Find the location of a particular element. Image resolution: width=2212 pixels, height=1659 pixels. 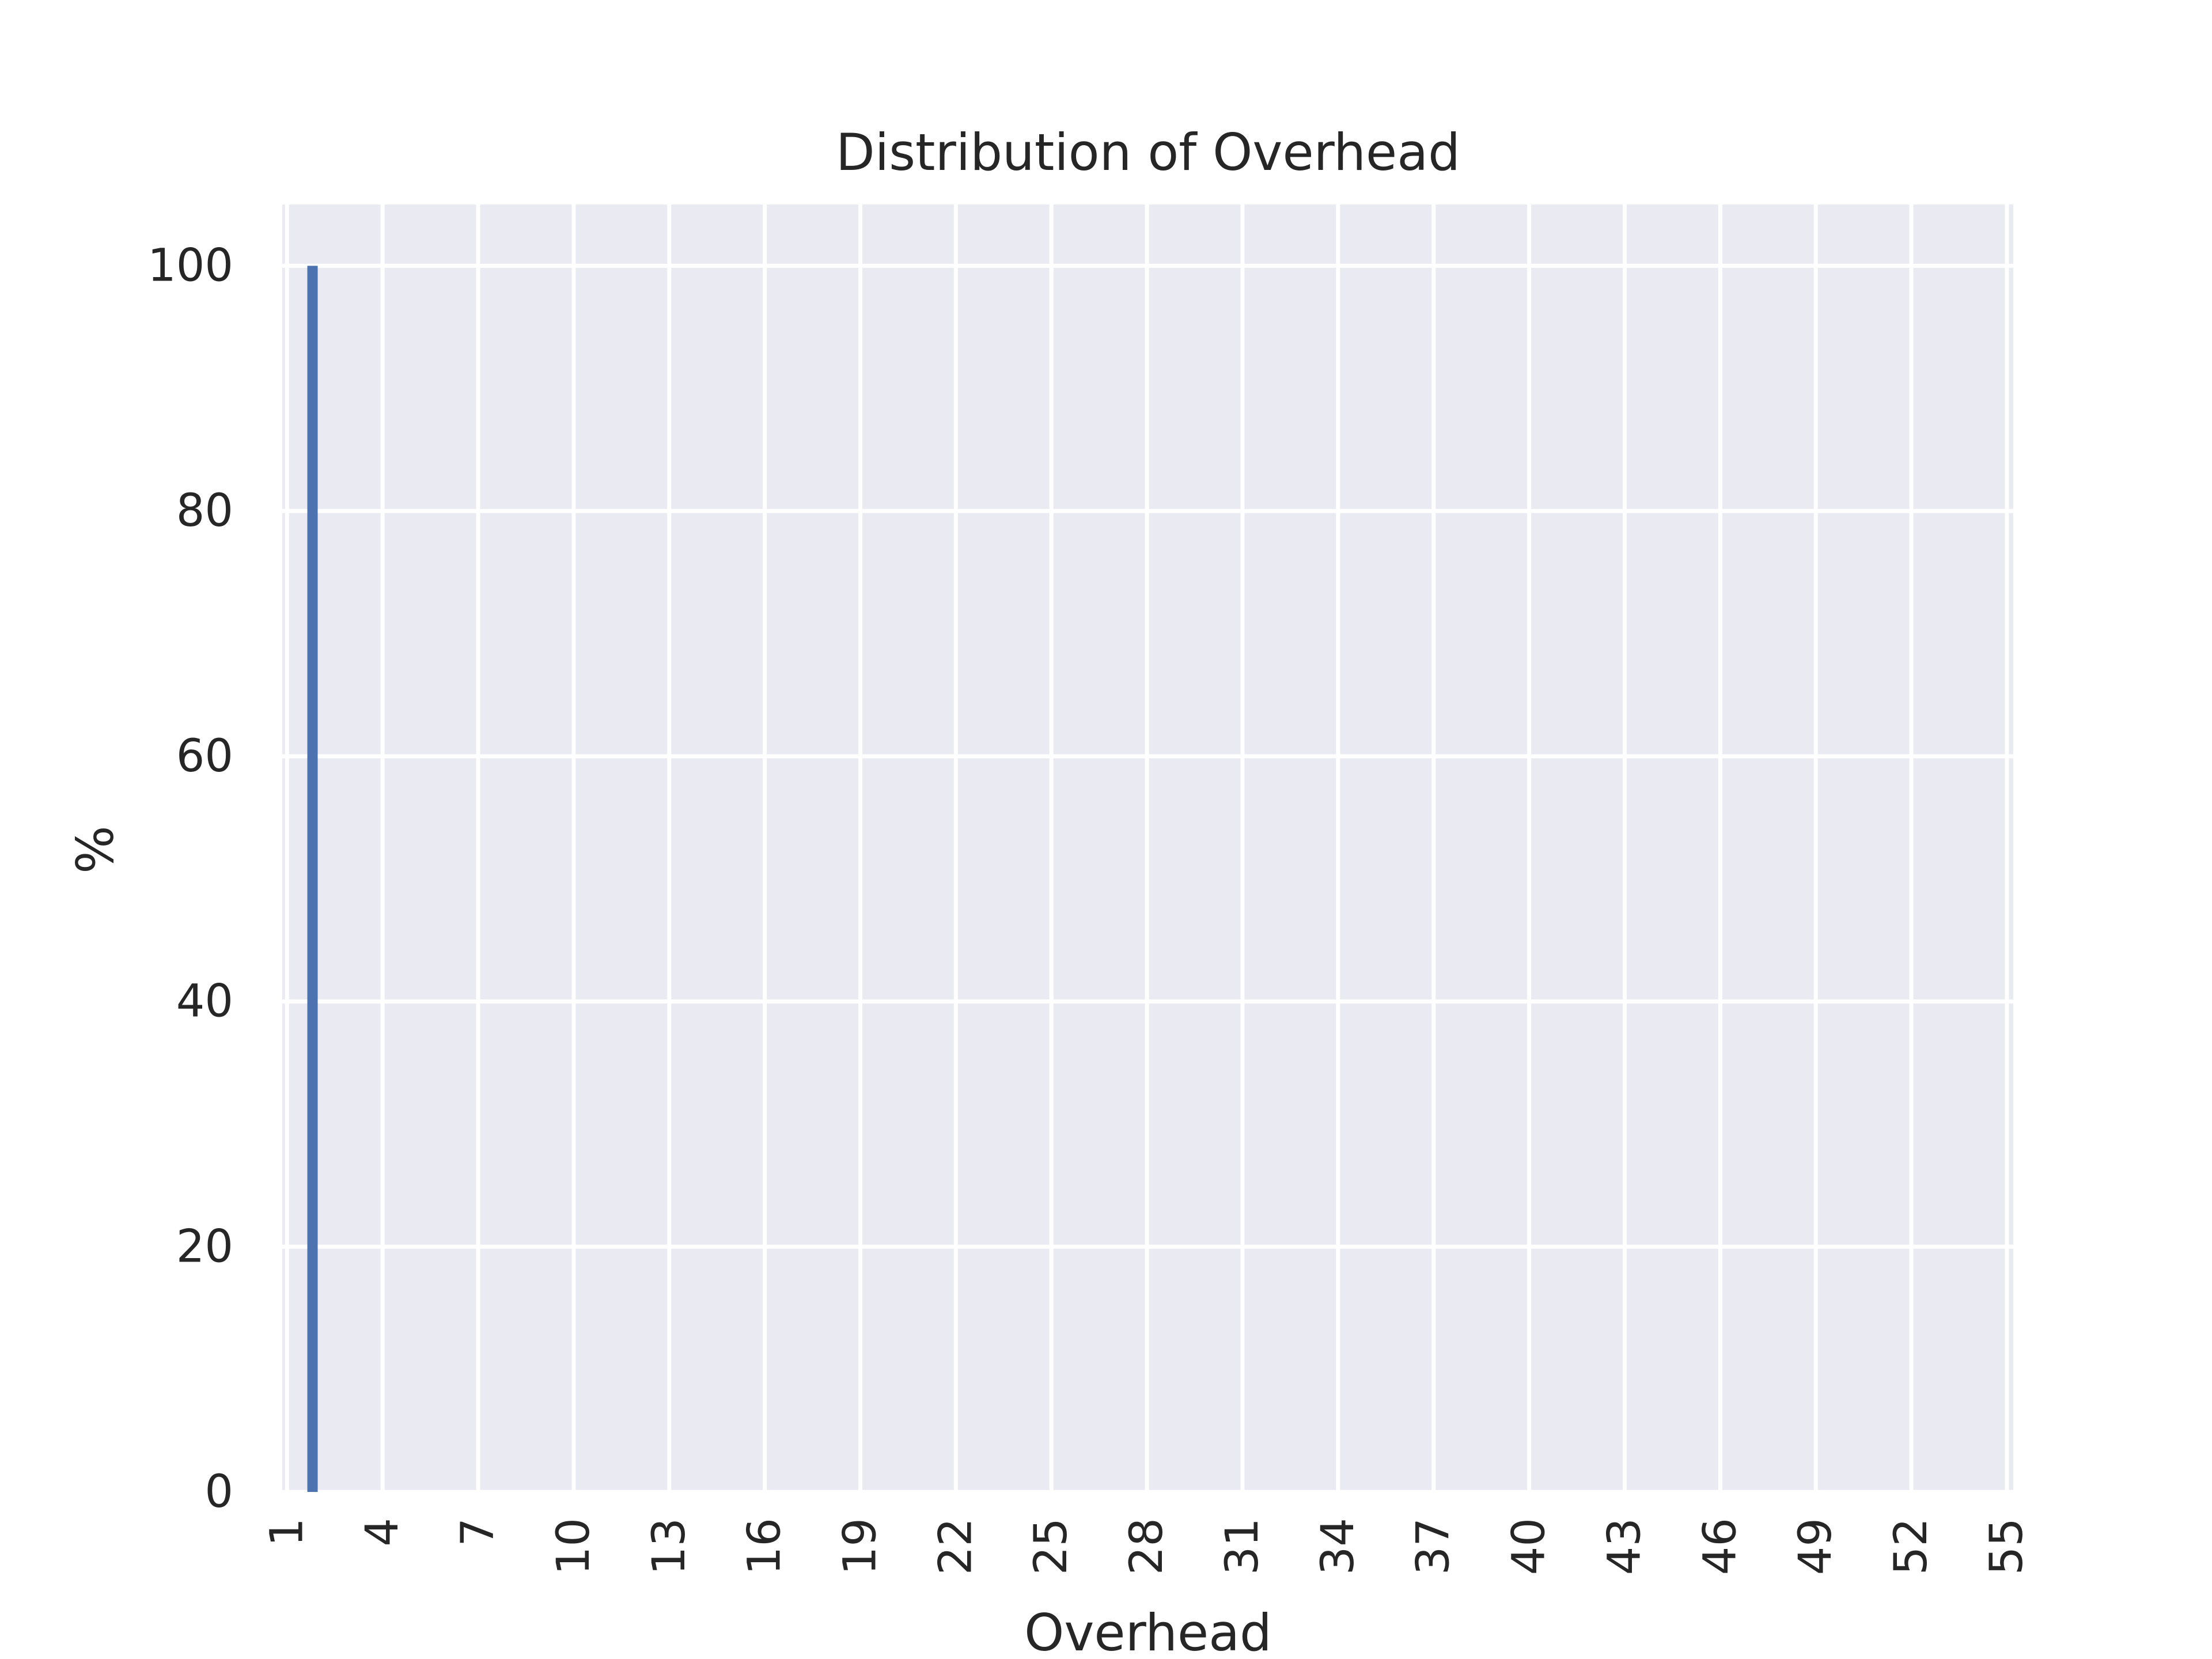

y-tick-label: 0 is located at coordinates (218, 1492).